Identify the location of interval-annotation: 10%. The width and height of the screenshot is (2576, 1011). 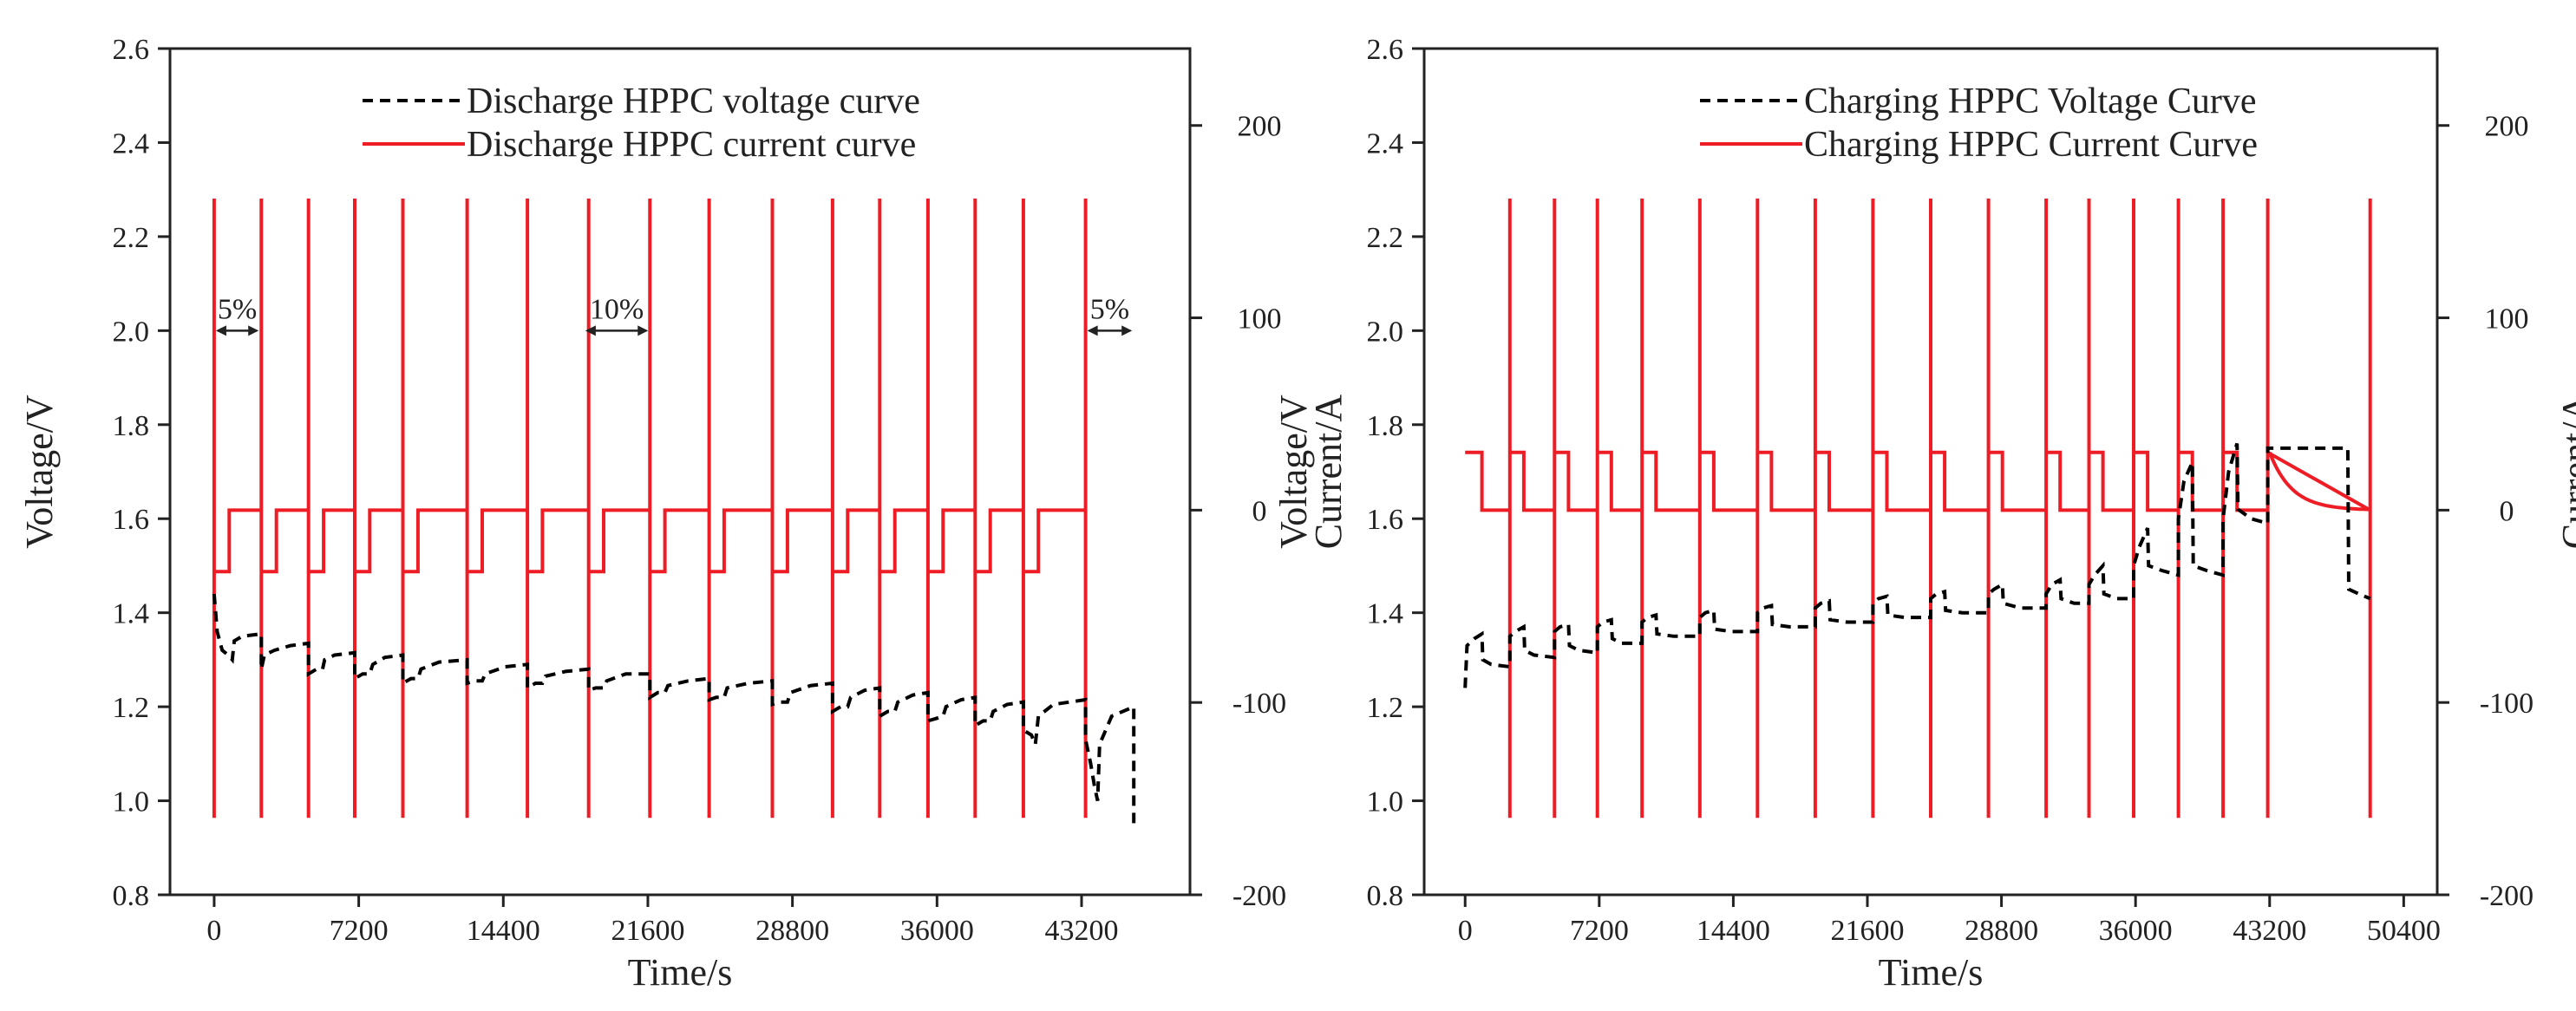
(617, 314).